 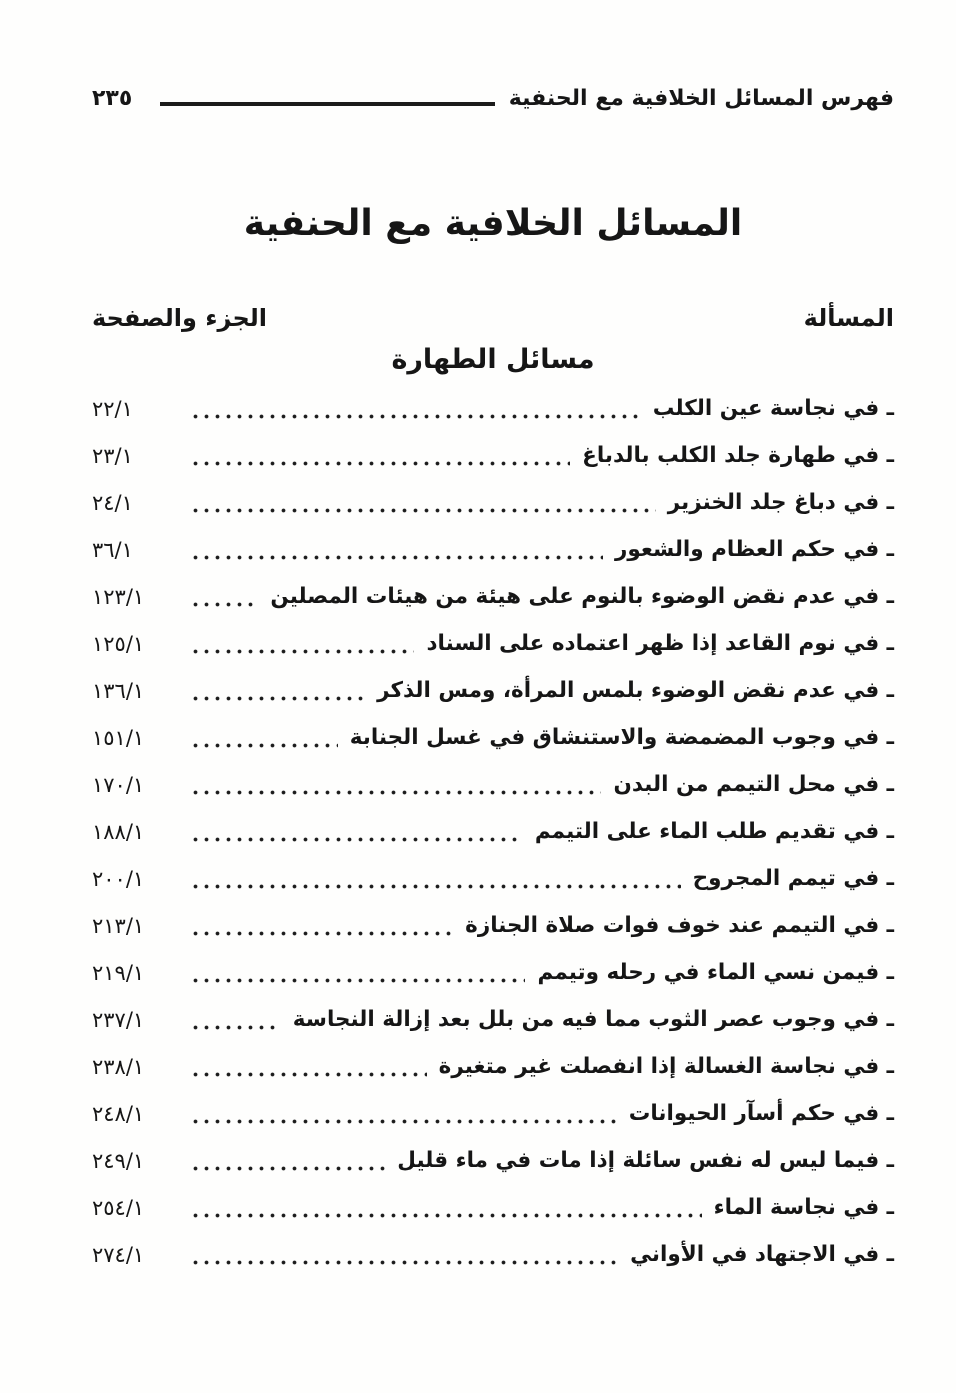 I want to click on entry-label: ـ في الاجتهاد في الأواني, so click(x=762, y=1254).